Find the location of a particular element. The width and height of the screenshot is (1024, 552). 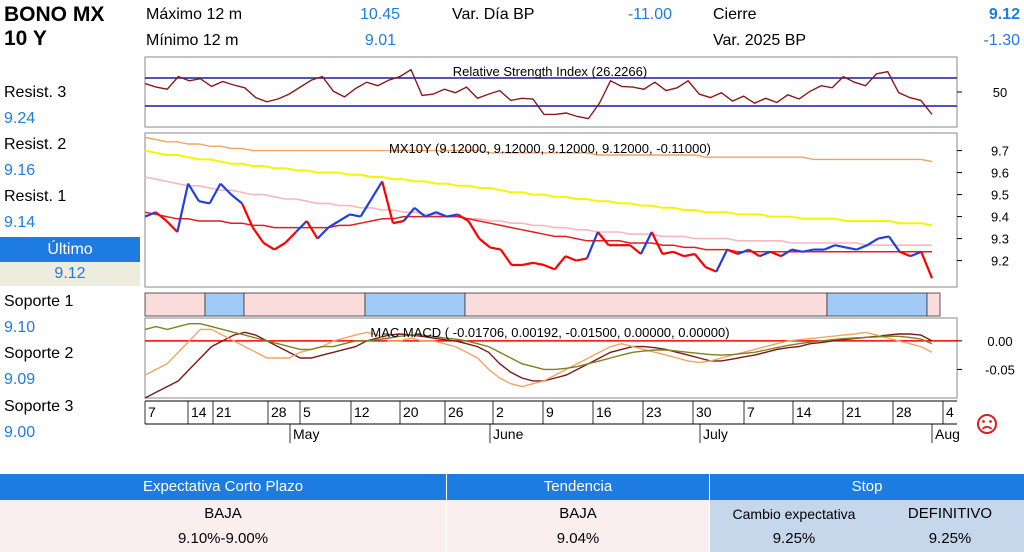

soporte3-value: 9.00 is located at coordinates (20, 432).